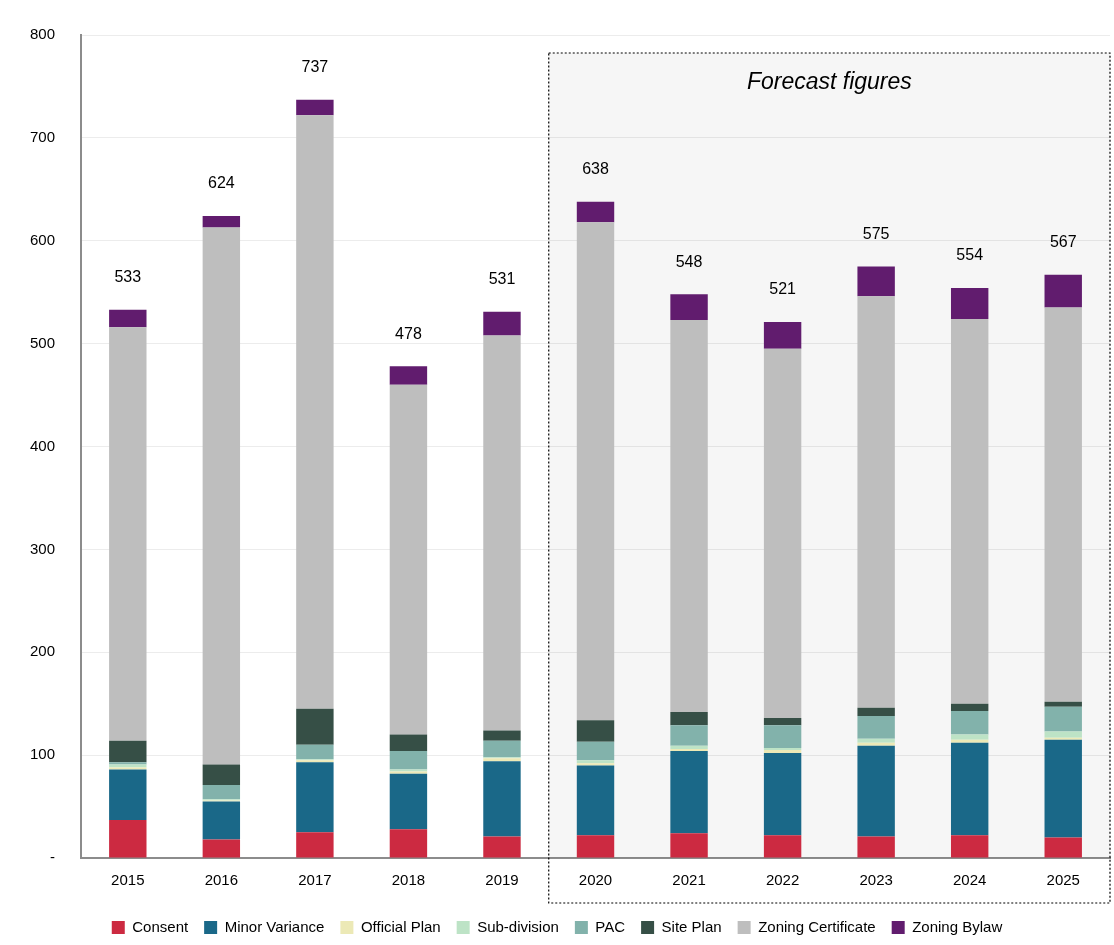  Describe the element at coordinates (689, 880) in the screenshot. I see `x-tick-label: 2021` at that location.